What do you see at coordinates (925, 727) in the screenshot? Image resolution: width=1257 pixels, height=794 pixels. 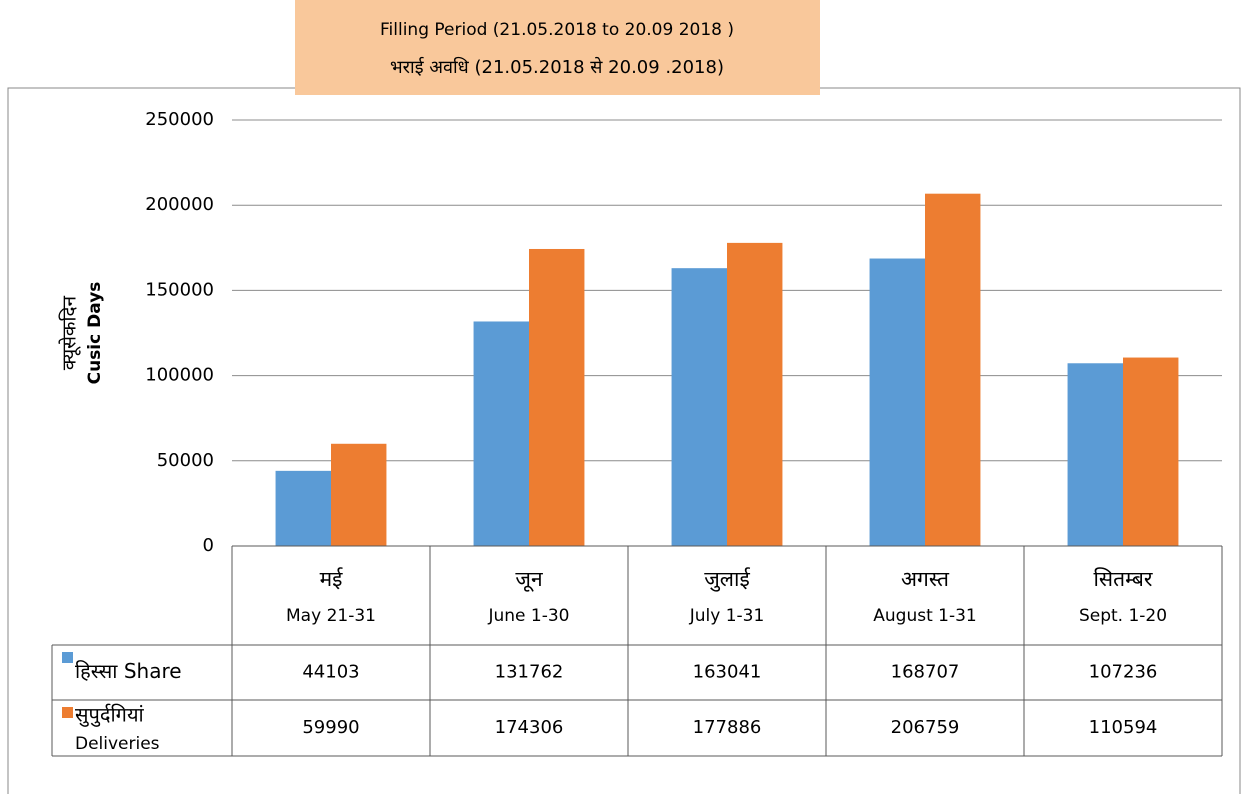 I see `table-value: 206759` at bounding box center [925, 727].